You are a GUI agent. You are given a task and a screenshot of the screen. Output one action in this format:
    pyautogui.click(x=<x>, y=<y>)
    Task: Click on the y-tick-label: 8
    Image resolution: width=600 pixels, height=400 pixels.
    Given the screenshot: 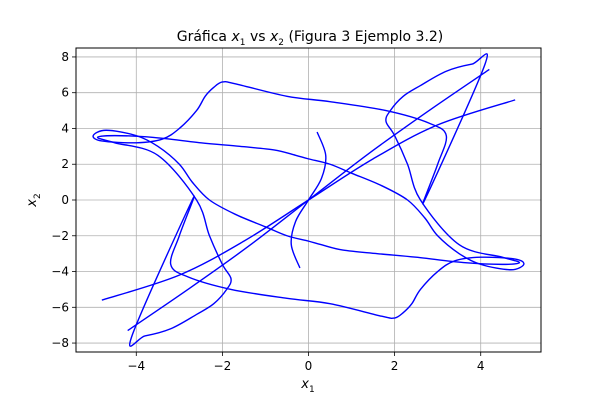 What is the action you would take?
    pyautogui.click(x=65, y=57)
    